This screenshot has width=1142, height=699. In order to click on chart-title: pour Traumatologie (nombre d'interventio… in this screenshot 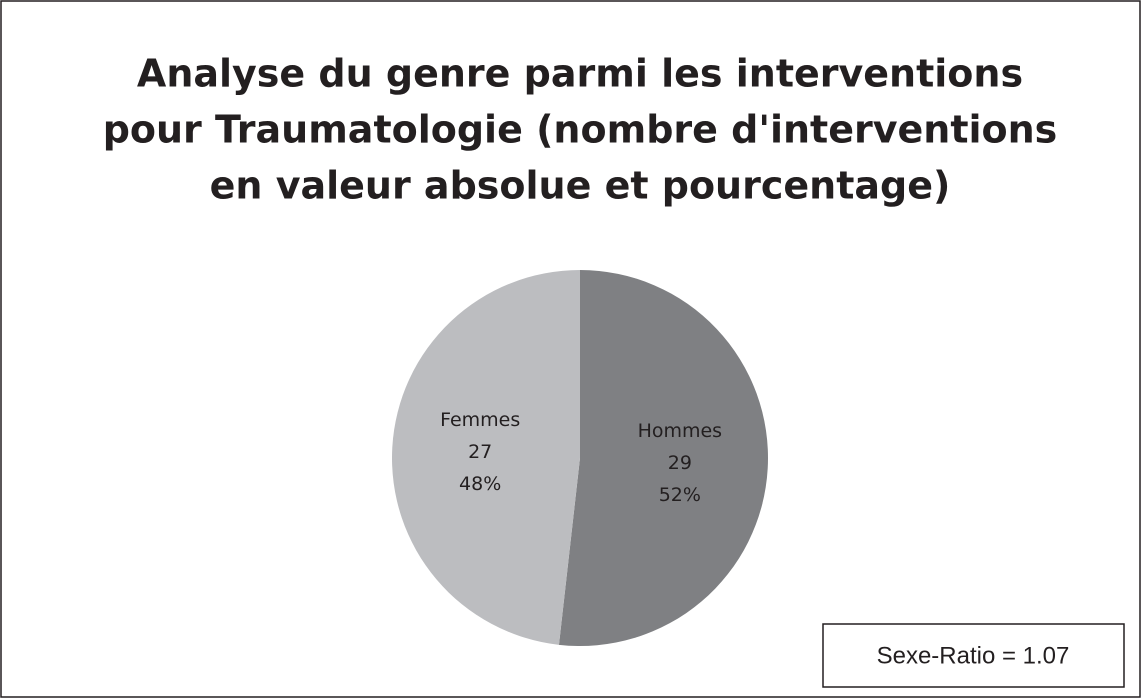, I will do `click(580, 130)`.